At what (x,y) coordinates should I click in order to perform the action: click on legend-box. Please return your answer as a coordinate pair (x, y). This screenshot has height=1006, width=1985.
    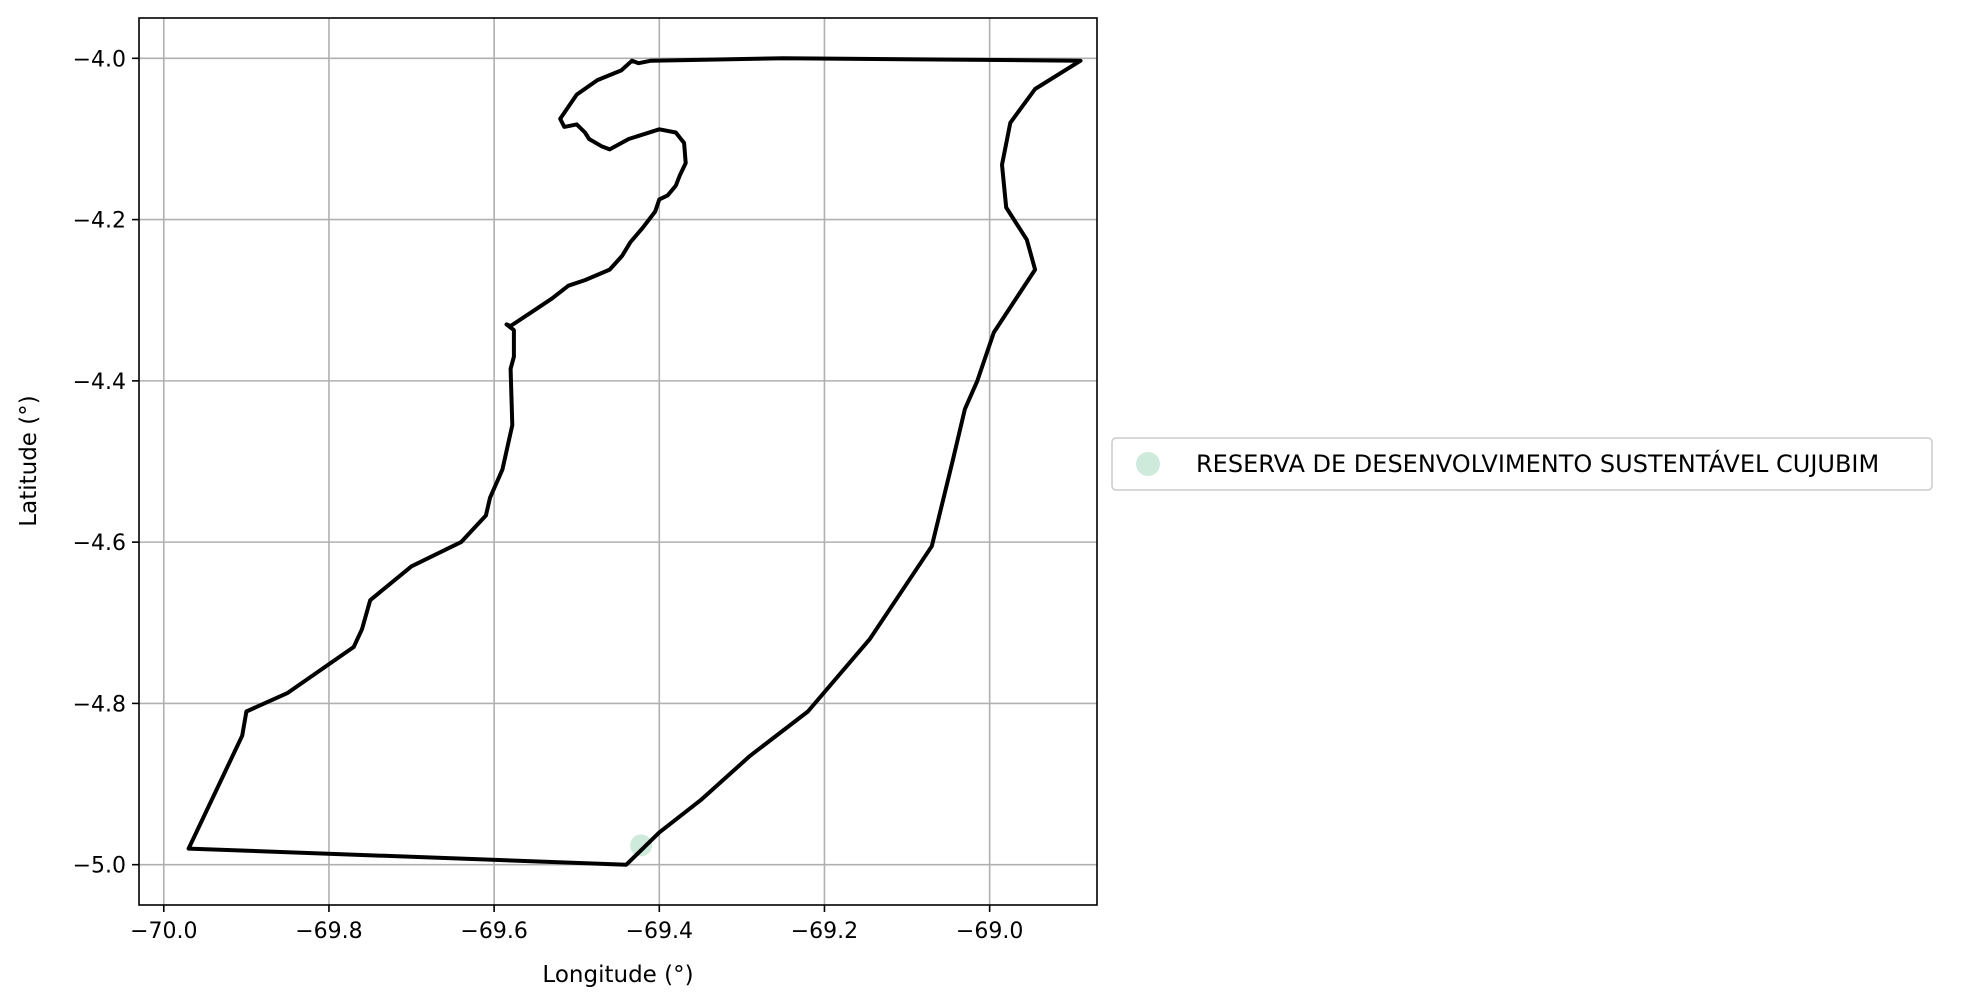
    Looking at the image, I should click on (1522, 464).